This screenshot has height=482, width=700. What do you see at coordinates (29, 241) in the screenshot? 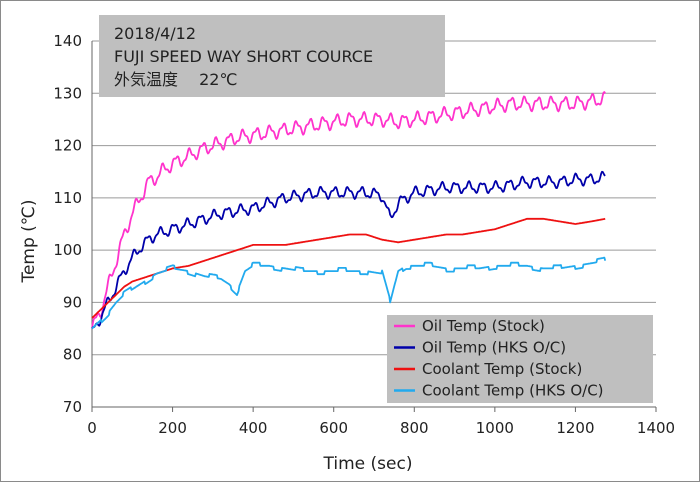
I see `y-axis-title: Temp (℃)` at bounding box center [29, 241].